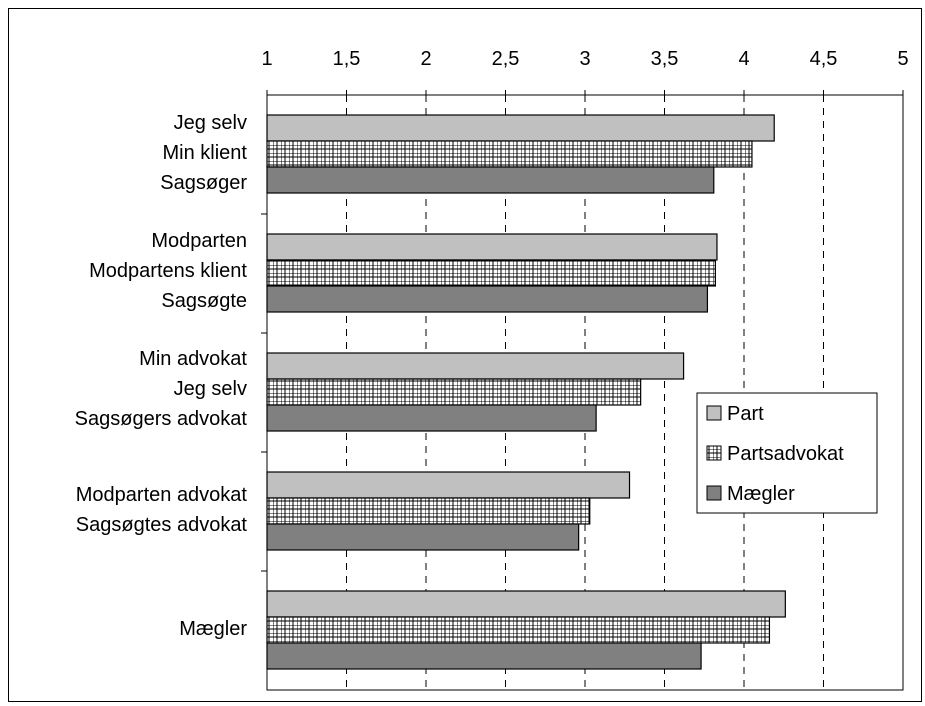 Image resolution: width=925 pixels, height=706 pixels. I want to click on category-label: Sagsøgte, so click(204, 301).